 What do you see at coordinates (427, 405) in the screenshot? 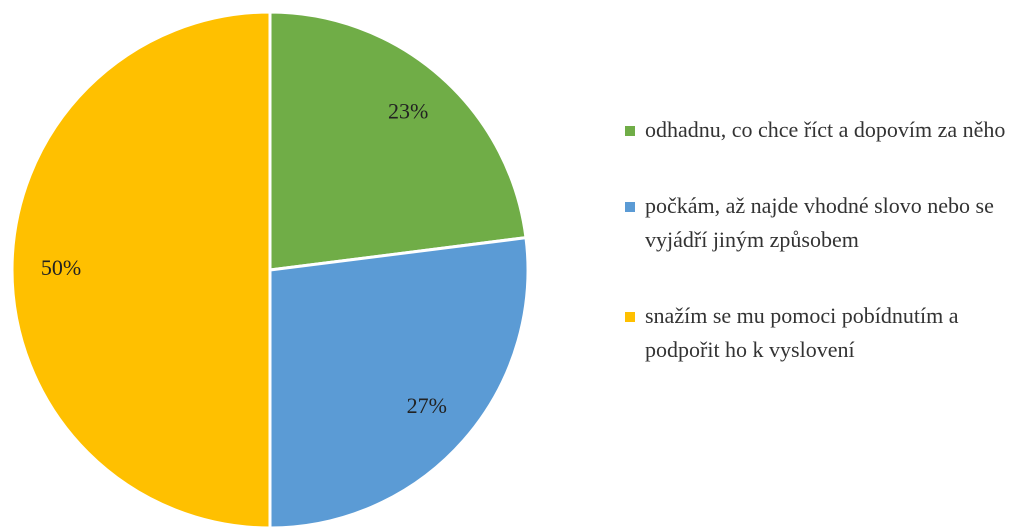
I see `data-label: 27%` at bounding box center [427, 405].